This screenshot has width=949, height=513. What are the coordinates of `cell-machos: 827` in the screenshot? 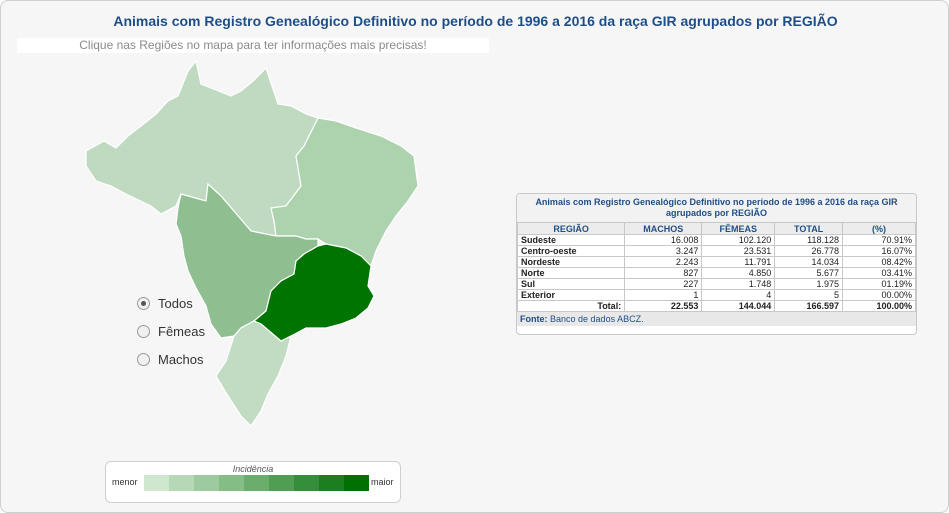 It's located at (663, 273).